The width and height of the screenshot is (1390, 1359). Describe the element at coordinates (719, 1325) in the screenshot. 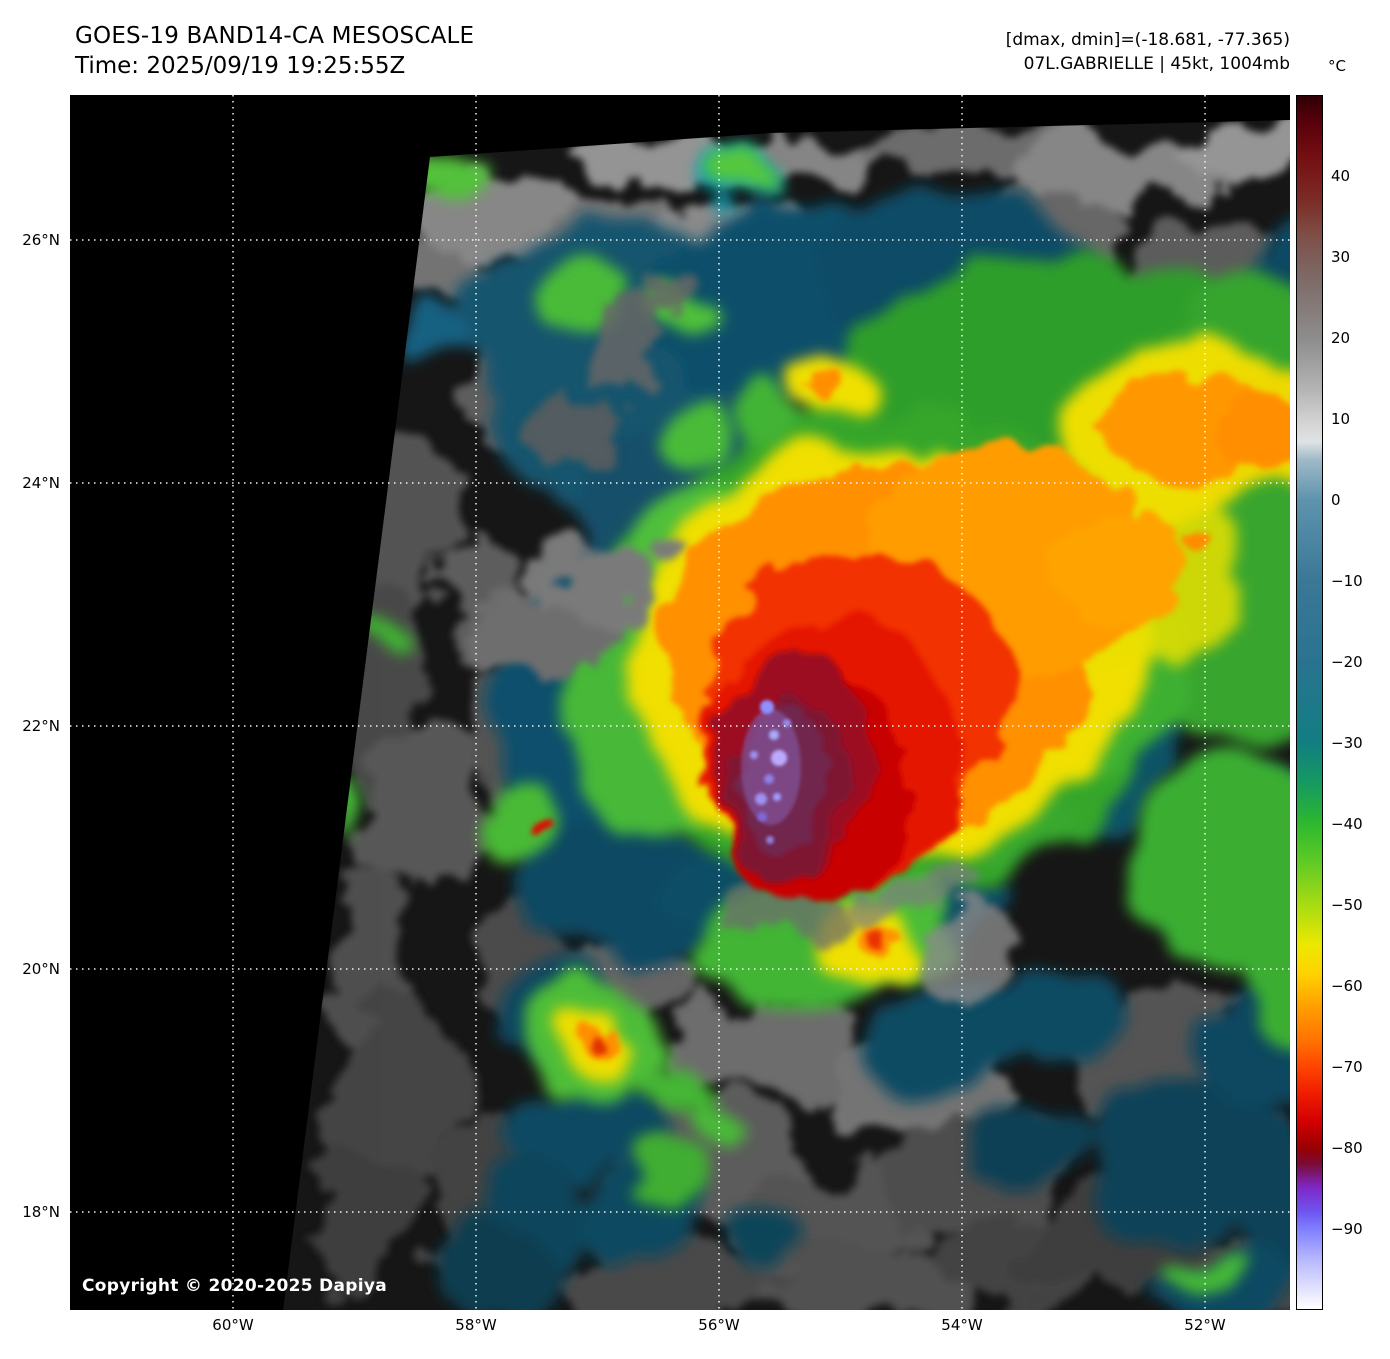

I see `lon-tick-label: 56°W` at that location.